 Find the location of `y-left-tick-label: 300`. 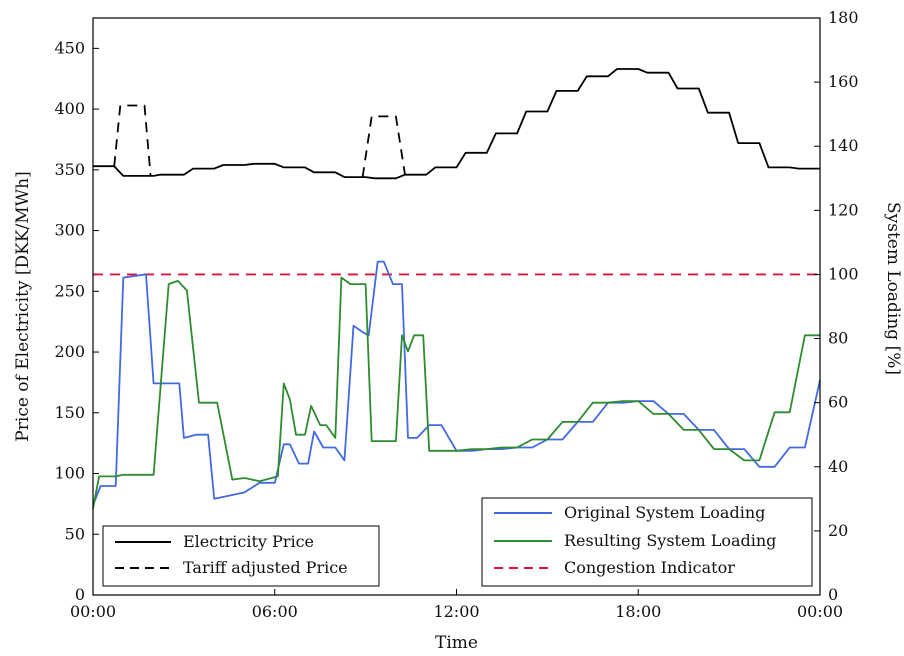

y-left-tick-label: 300 is located at coordinates (69, 230).